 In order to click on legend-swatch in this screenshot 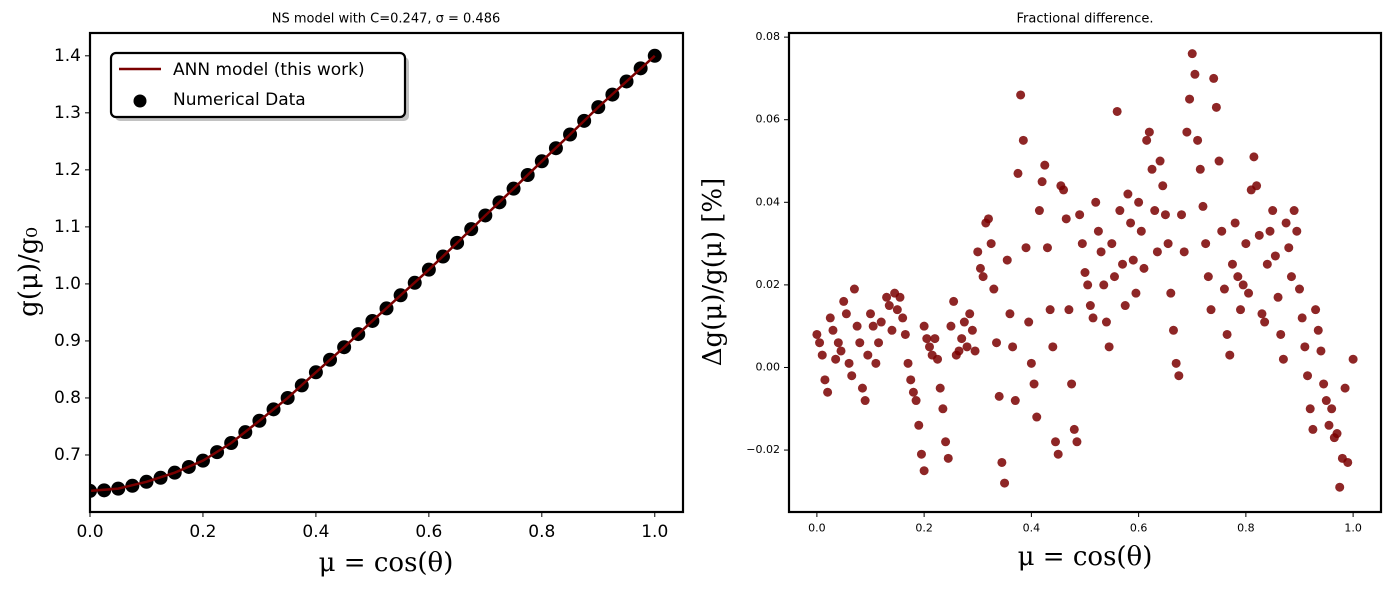, I will do `click(140, 101)`.